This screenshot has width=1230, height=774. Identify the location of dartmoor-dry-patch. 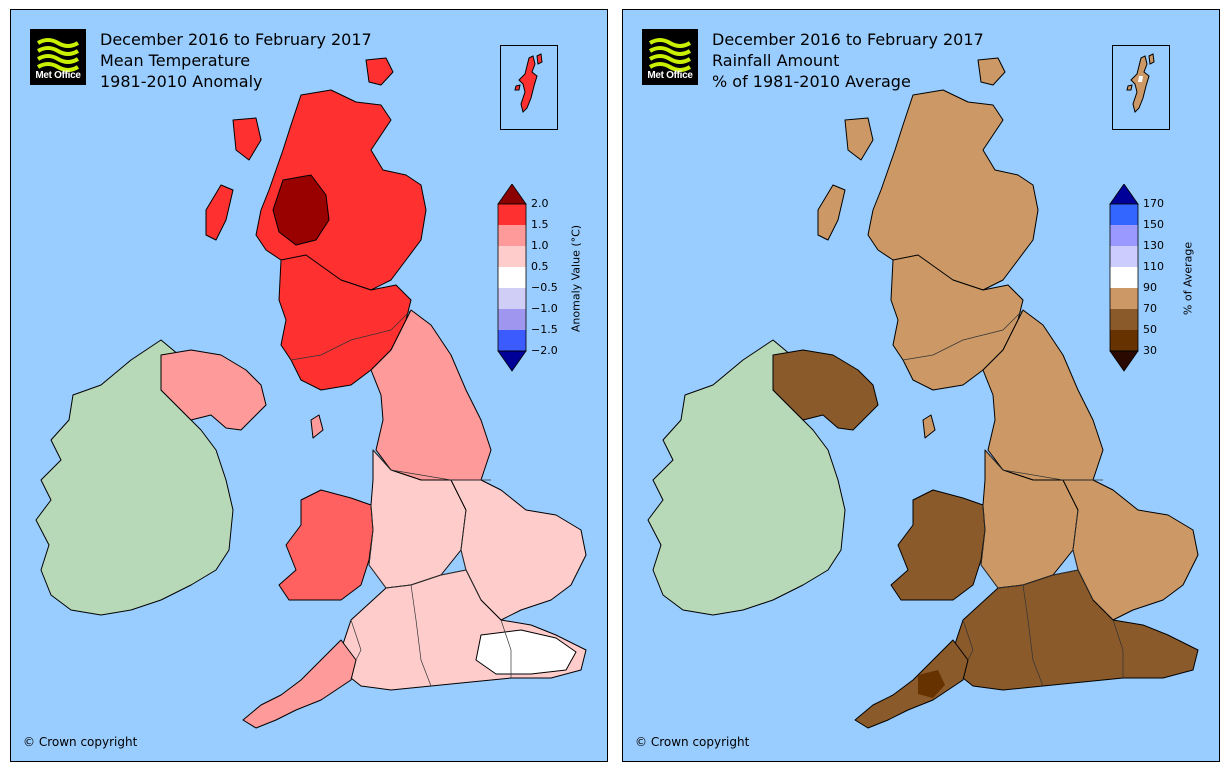
(931, 684).